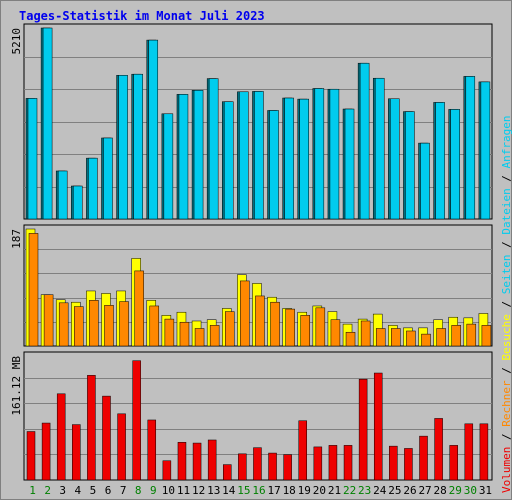  I want to click on legend-entry: Besuche, so click(506, 337).